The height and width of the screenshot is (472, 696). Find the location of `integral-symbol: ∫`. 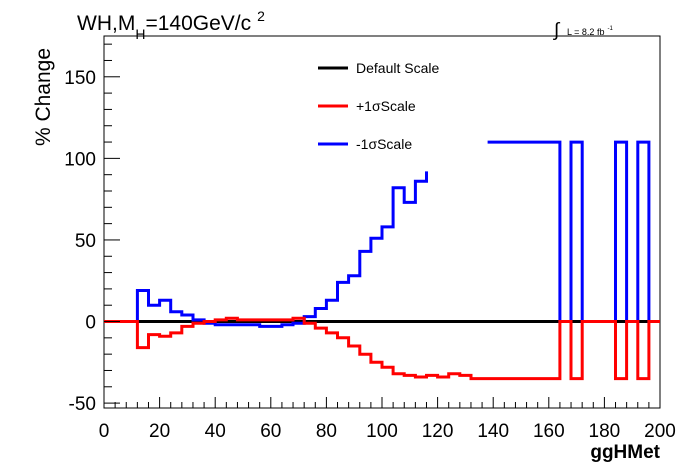

integral-symbol: ∫ is located at coordinates (557, 30).